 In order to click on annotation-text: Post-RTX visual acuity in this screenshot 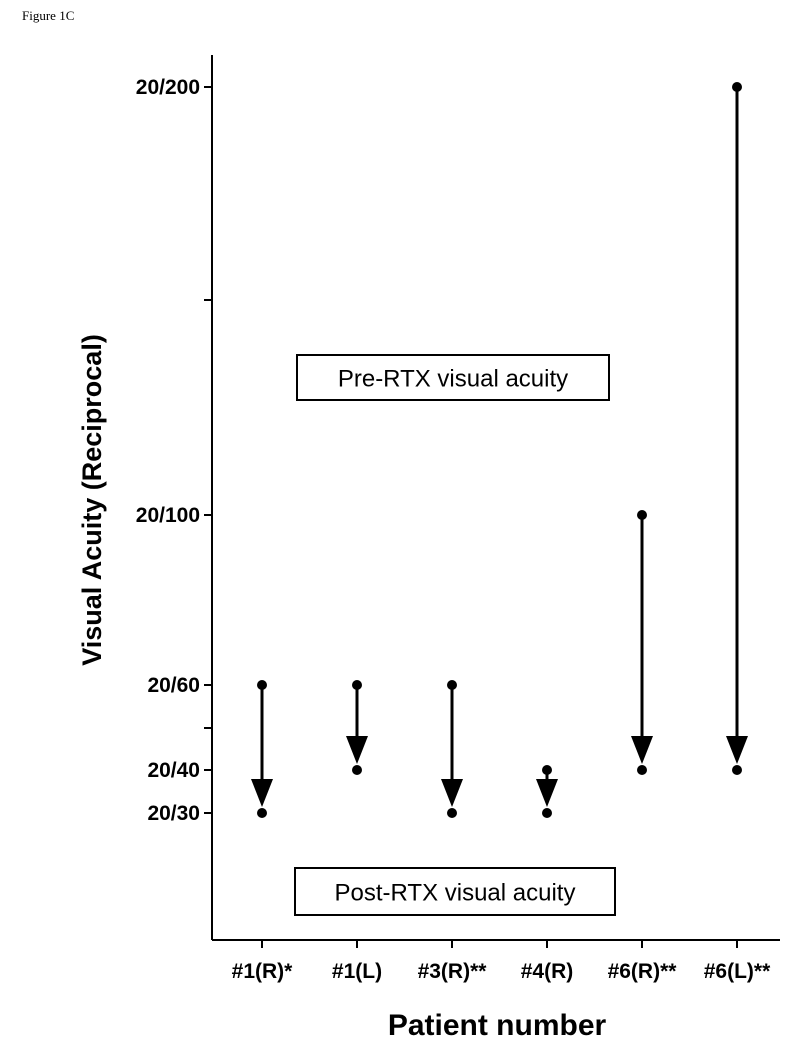, I will do `click(455, 893)`.